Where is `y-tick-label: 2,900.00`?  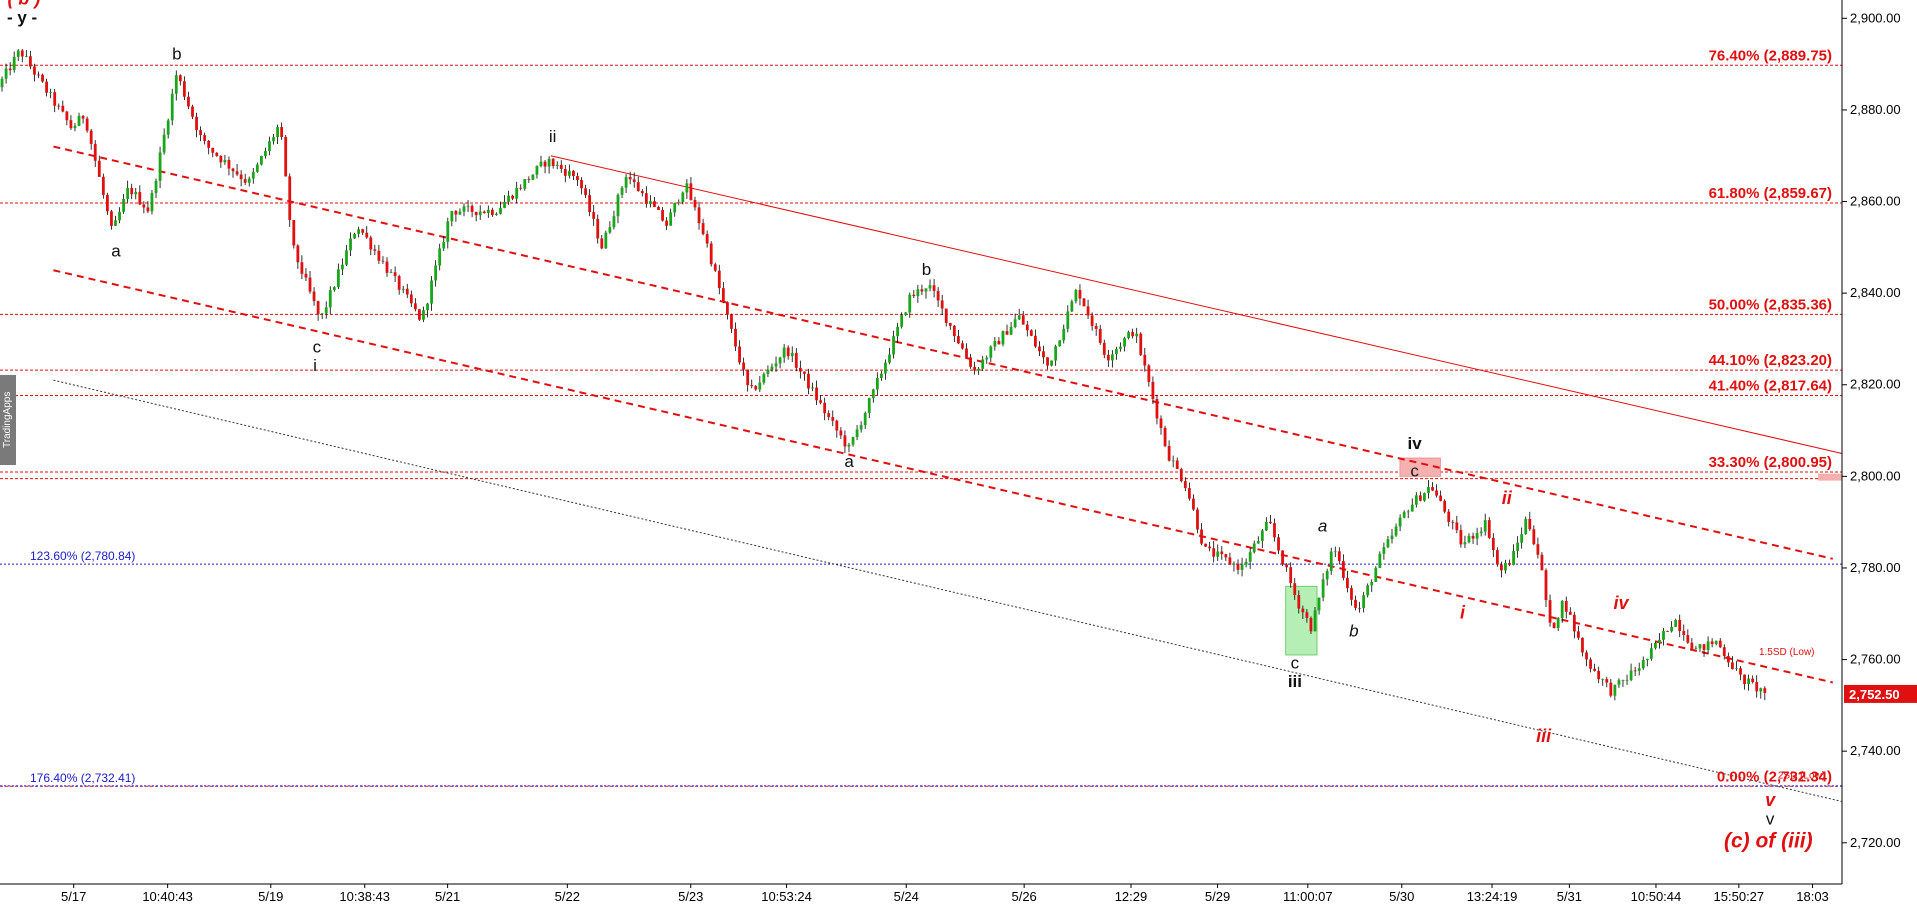
y-tick-label: 2,900.00 is located at coordinates (1875, 17).